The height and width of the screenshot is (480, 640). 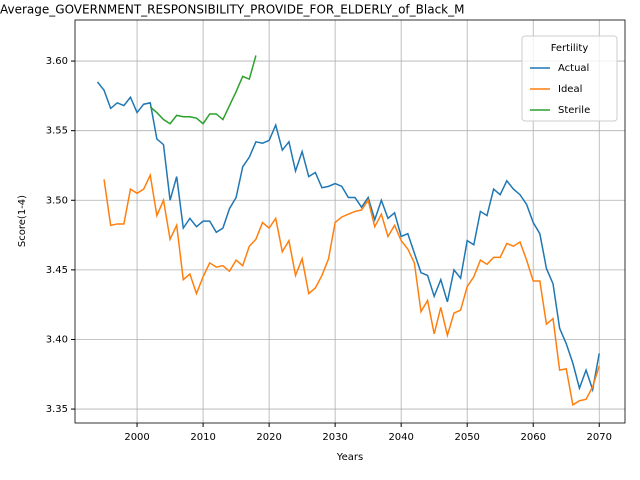 I want to click on x-tick-label: 2030, so click(x=334, y=437).